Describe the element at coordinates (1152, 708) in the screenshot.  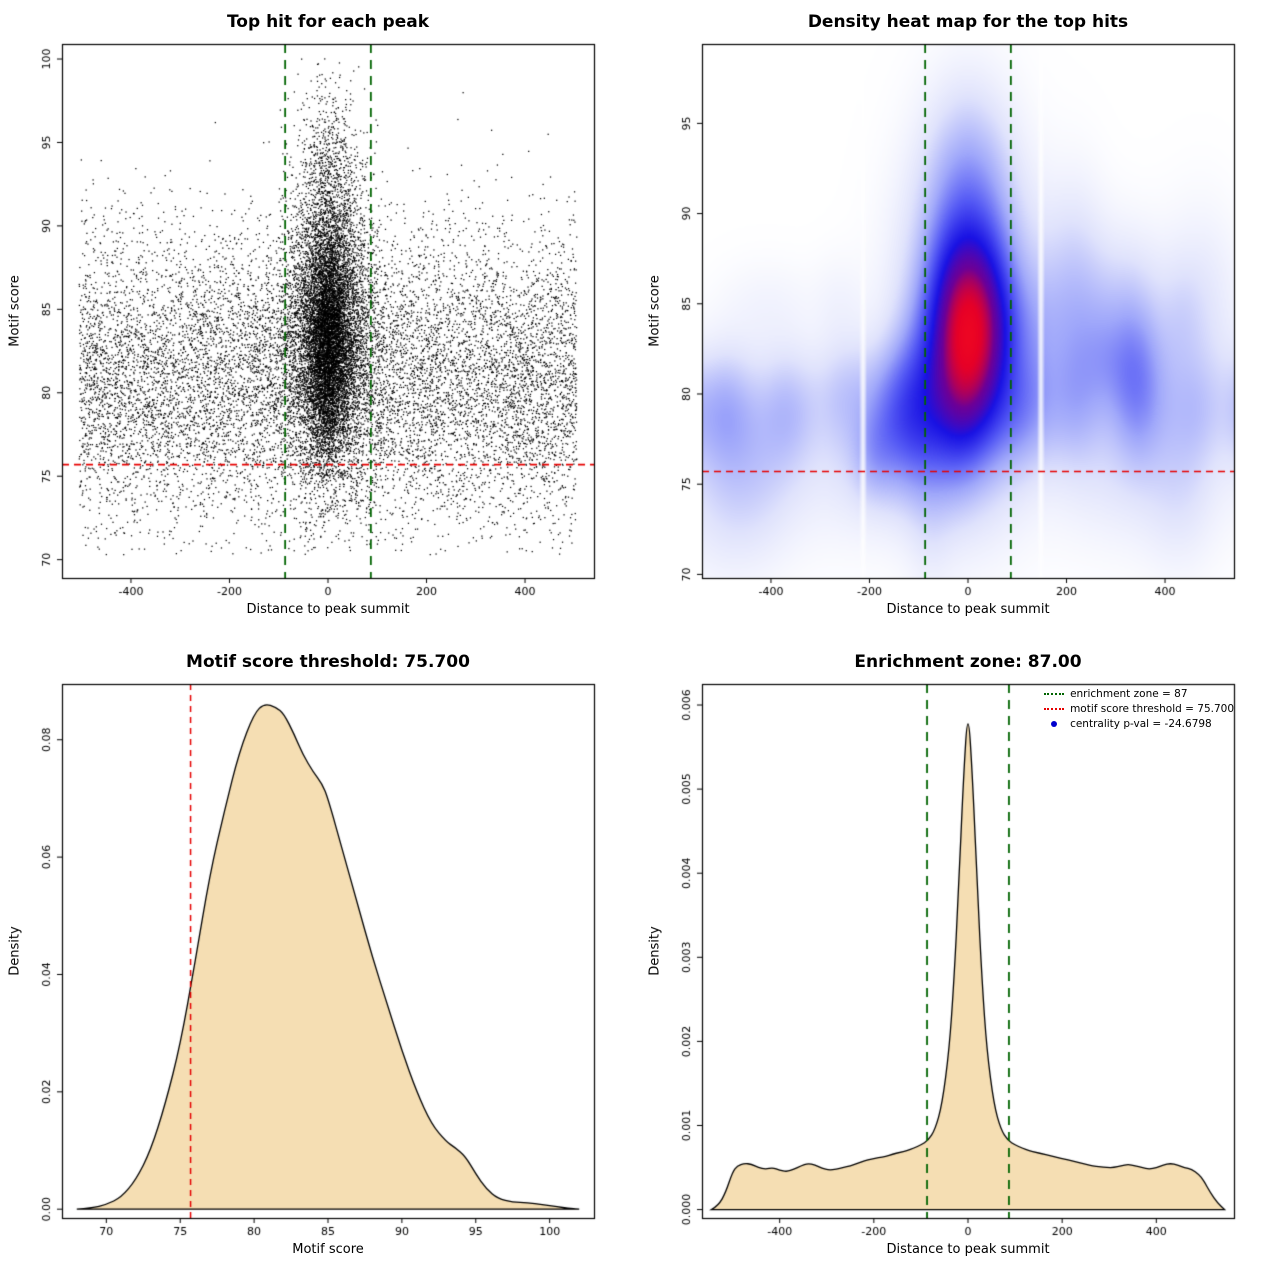
I see `legend-label: motif score threshold = 75.700` at that location.